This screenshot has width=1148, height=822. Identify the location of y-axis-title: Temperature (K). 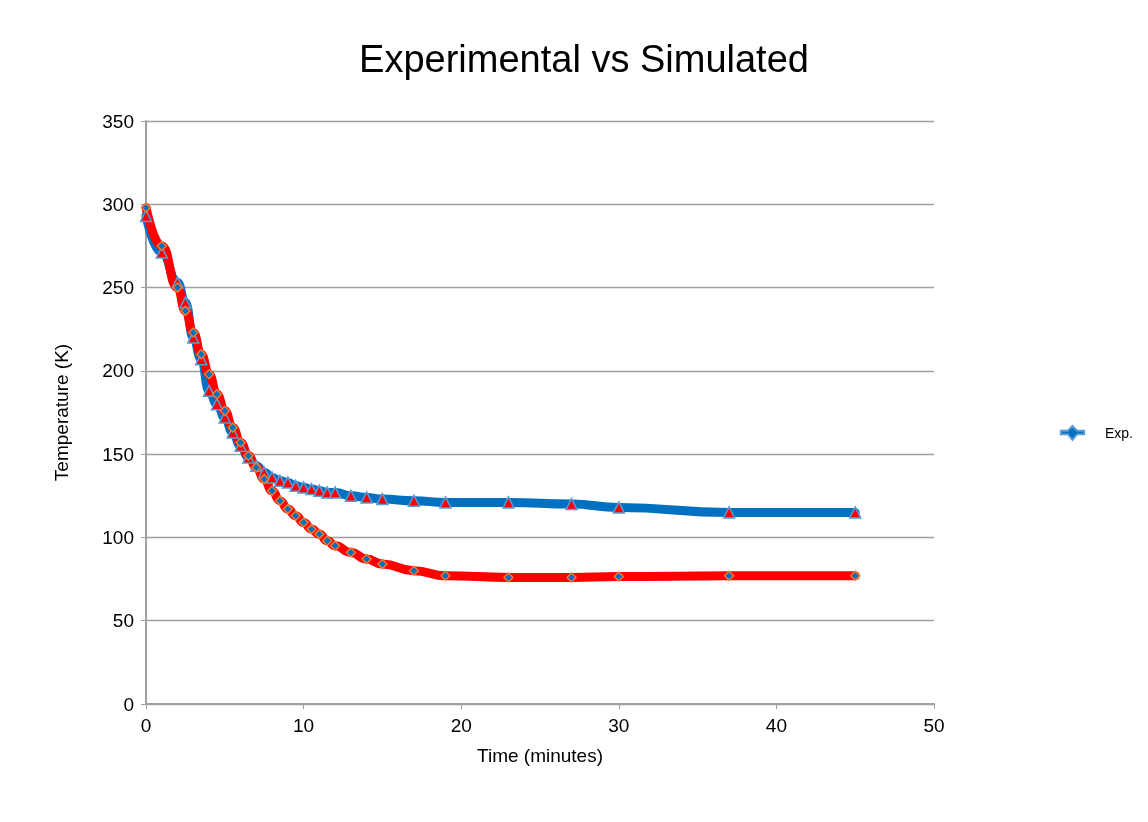
(61, 412).